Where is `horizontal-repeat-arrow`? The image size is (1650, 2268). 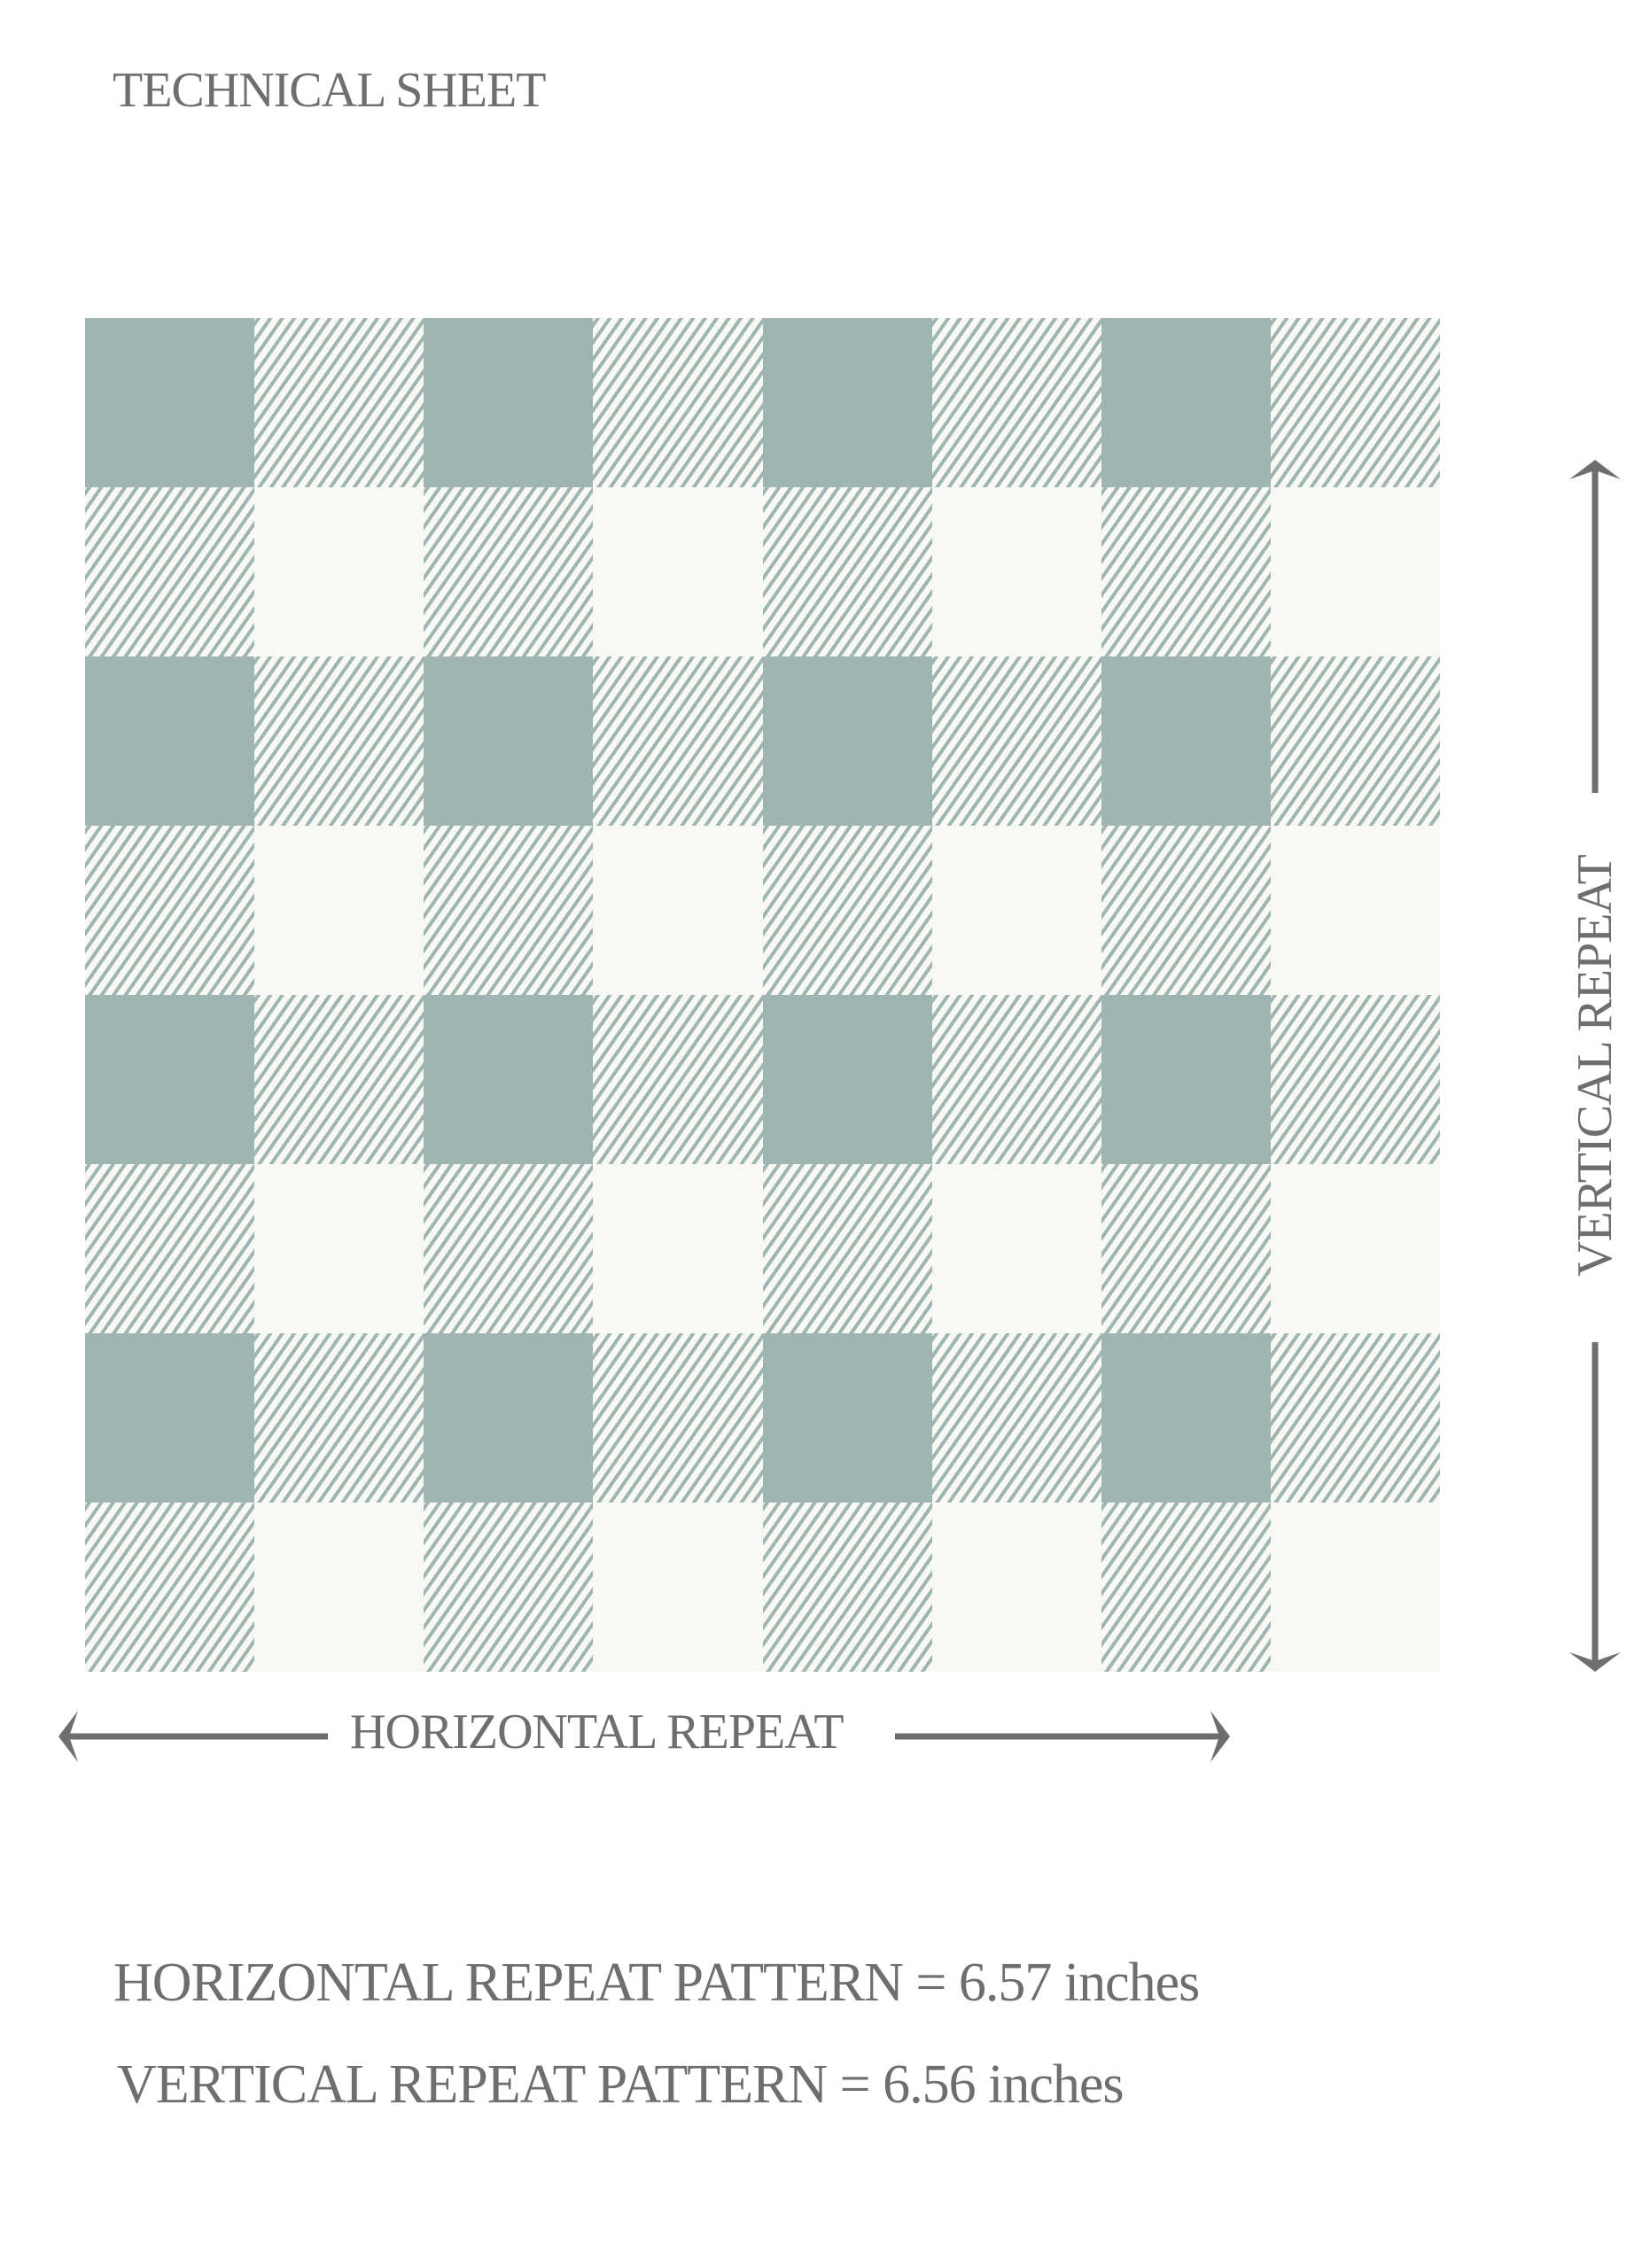
horizontal-repeat-arrow is located at coordinates (644, 1736).